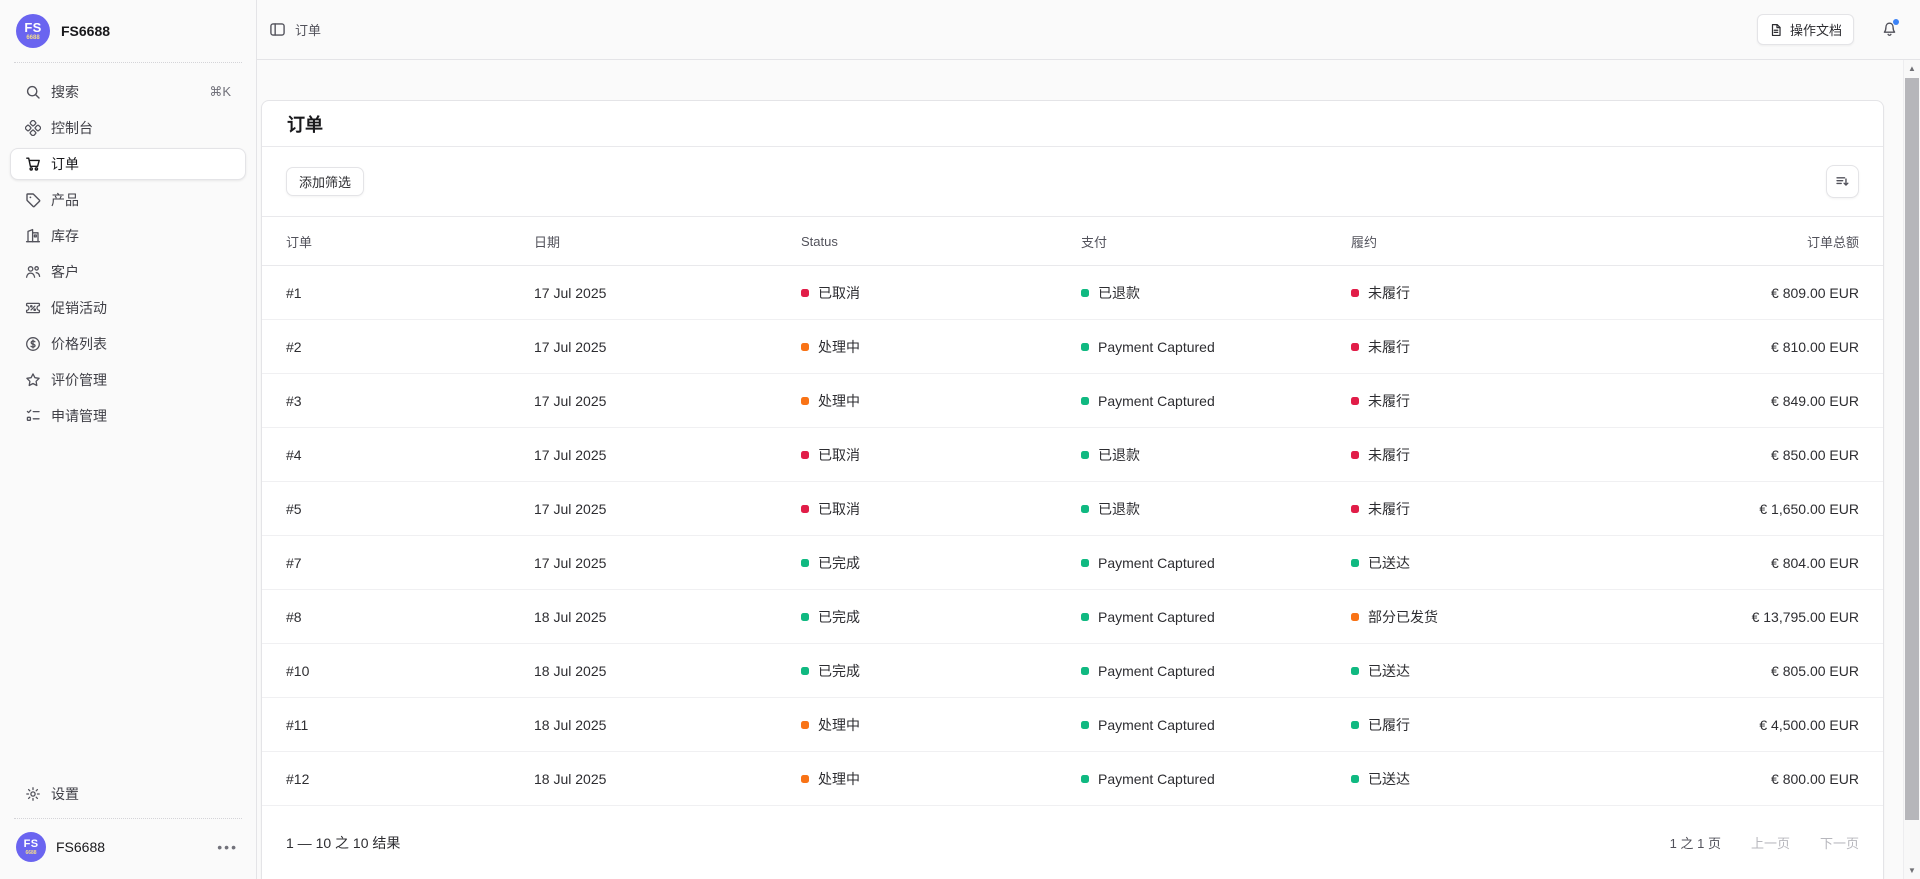 The height and width of the screenshot is (879, 1920). Describe the element at coordinates (1216, 293) in the screenshot. I see `order-payment-cell: 已退款` at that location.